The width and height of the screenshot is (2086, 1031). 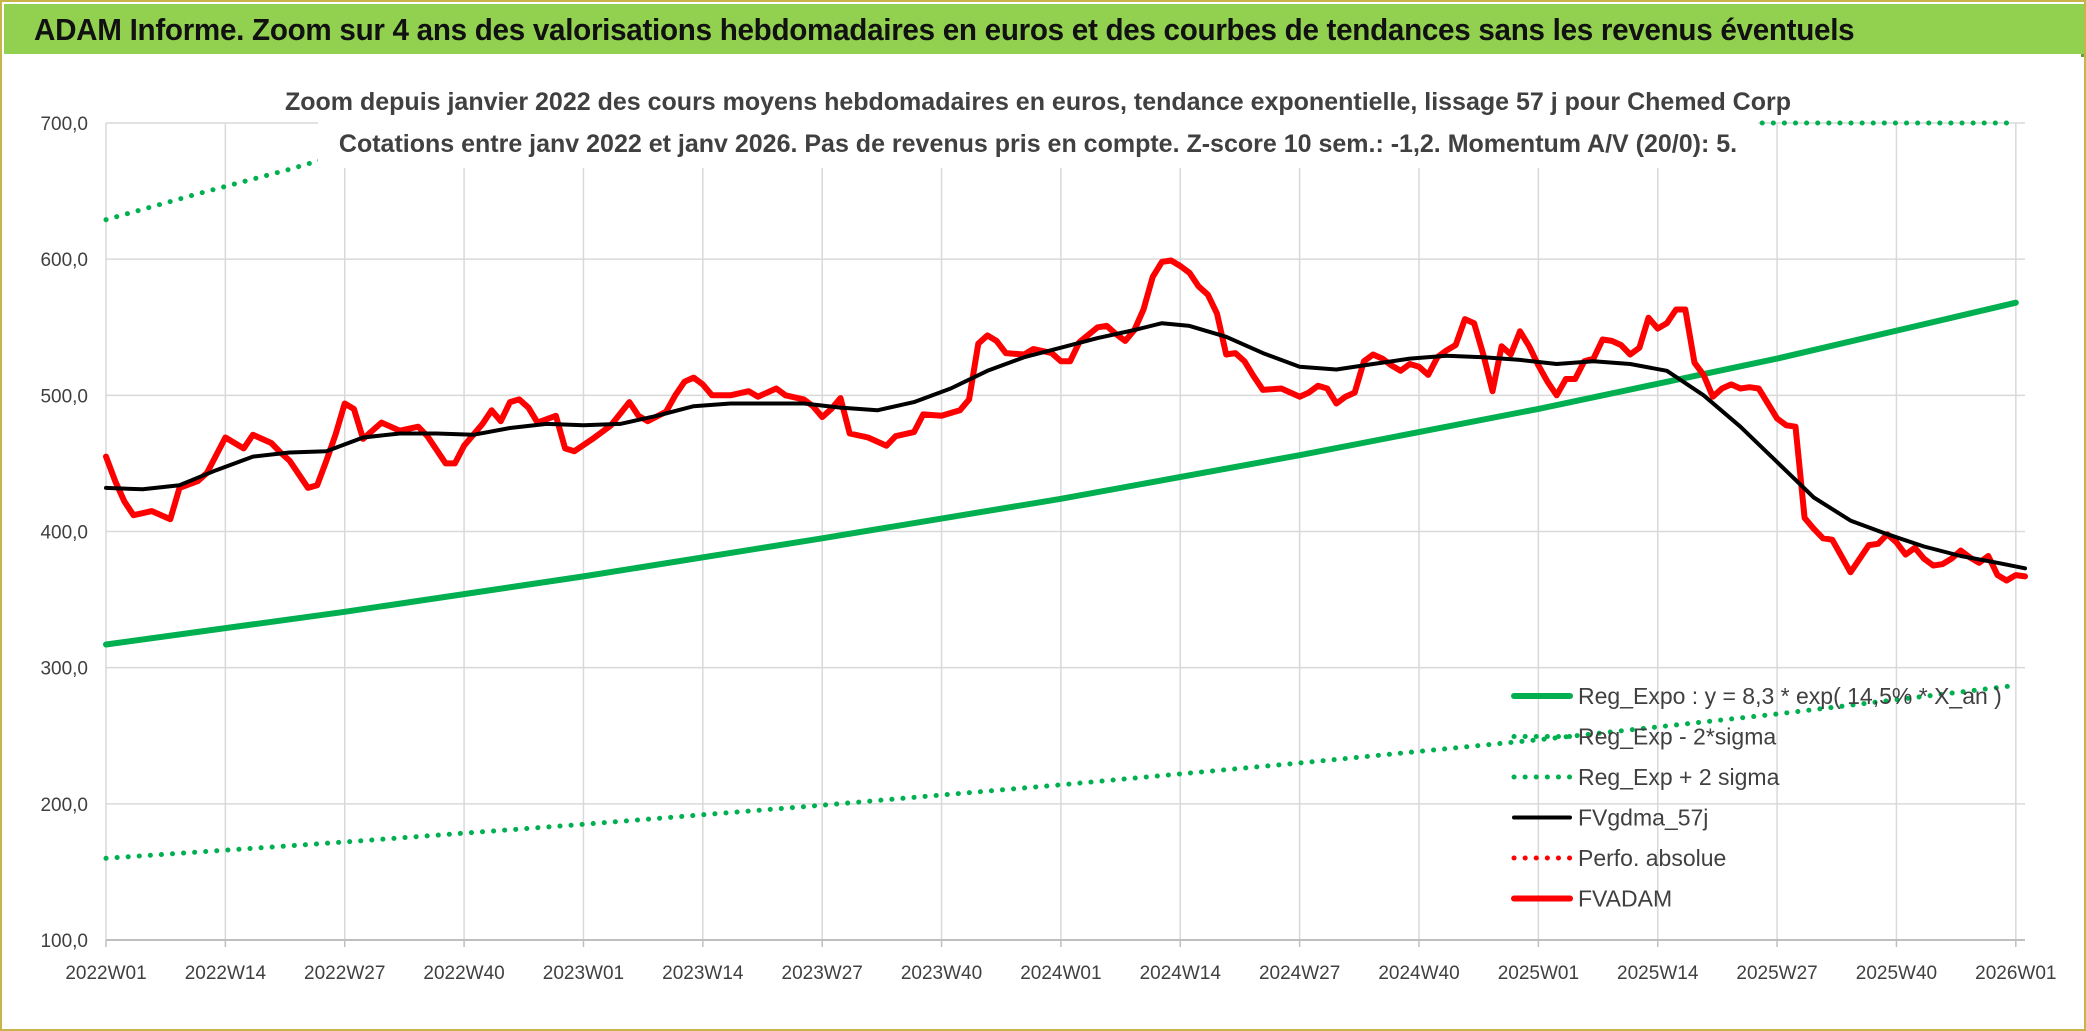 What do you see at coordinates (64, 805) in the screenshot?
I see `y-tick-label: 200,0` at bounding box center [64, 805].